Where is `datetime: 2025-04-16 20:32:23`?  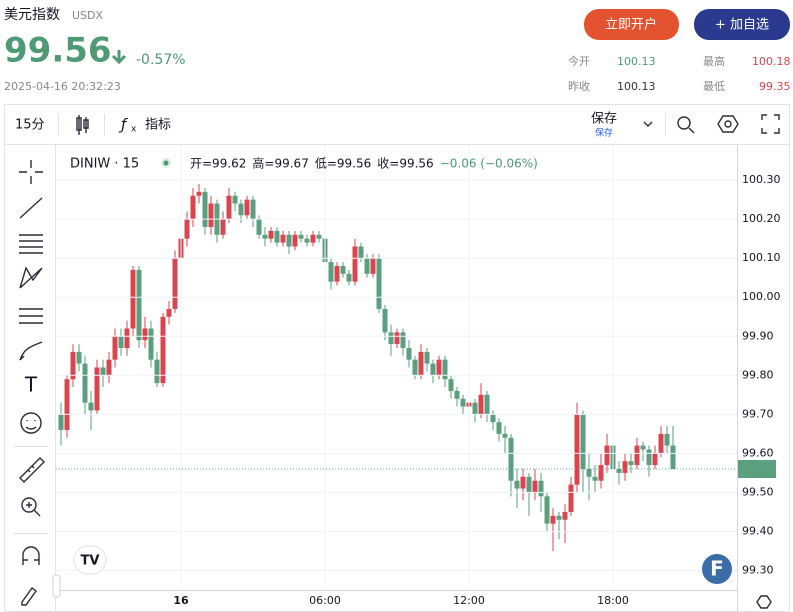 datetime: 2025-04-16 20:32:23 is located at coordinates (62, 86).